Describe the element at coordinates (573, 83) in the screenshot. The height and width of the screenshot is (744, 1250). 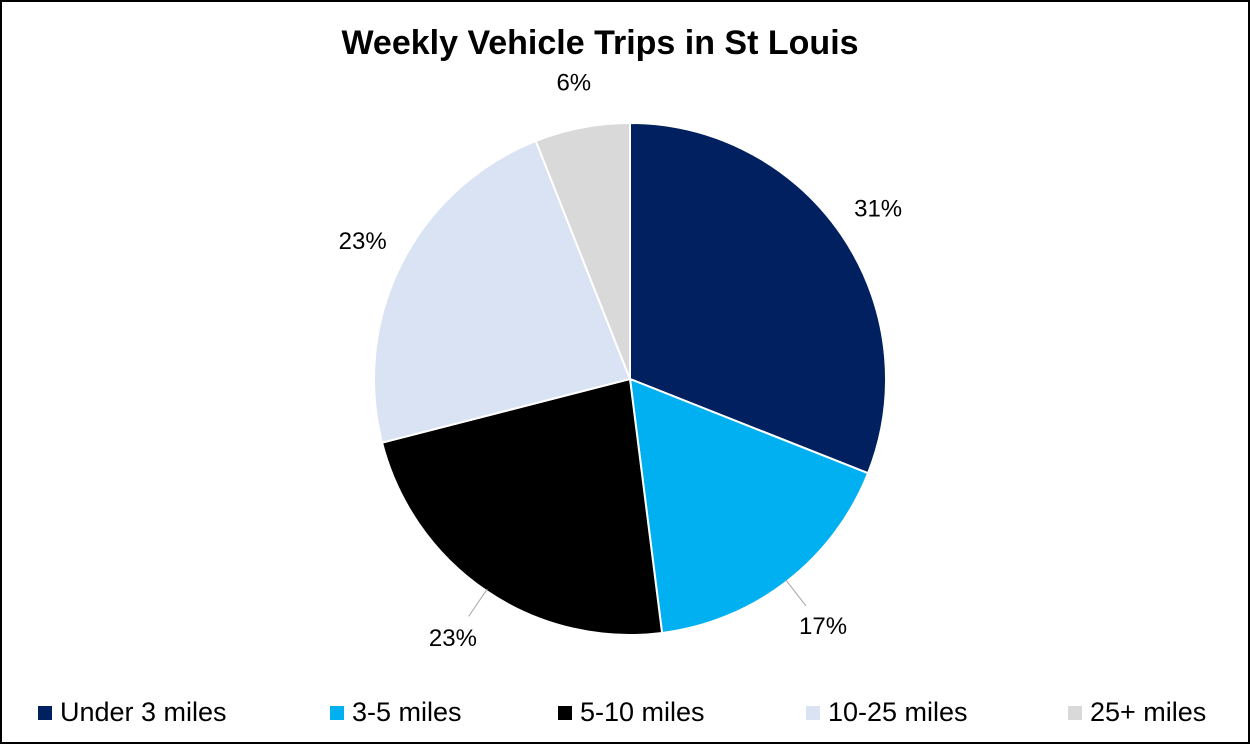
I see `value-label: 6%` at that location.